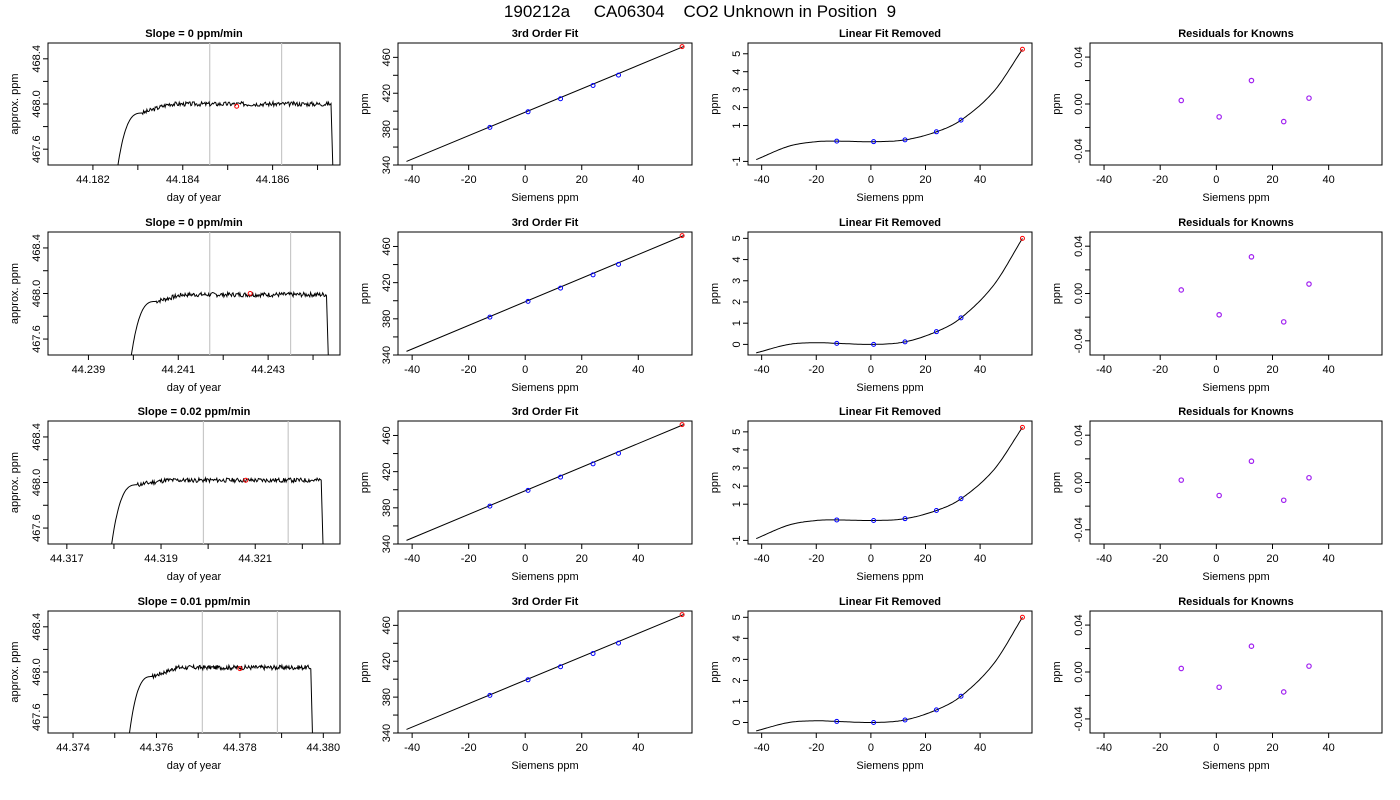 This screenshot has height=800, width=1400. What do you see at coordinates (67, 559) in the screenshot?
I see `x-tick-label: 44.317` at bounding box center [67, 559].